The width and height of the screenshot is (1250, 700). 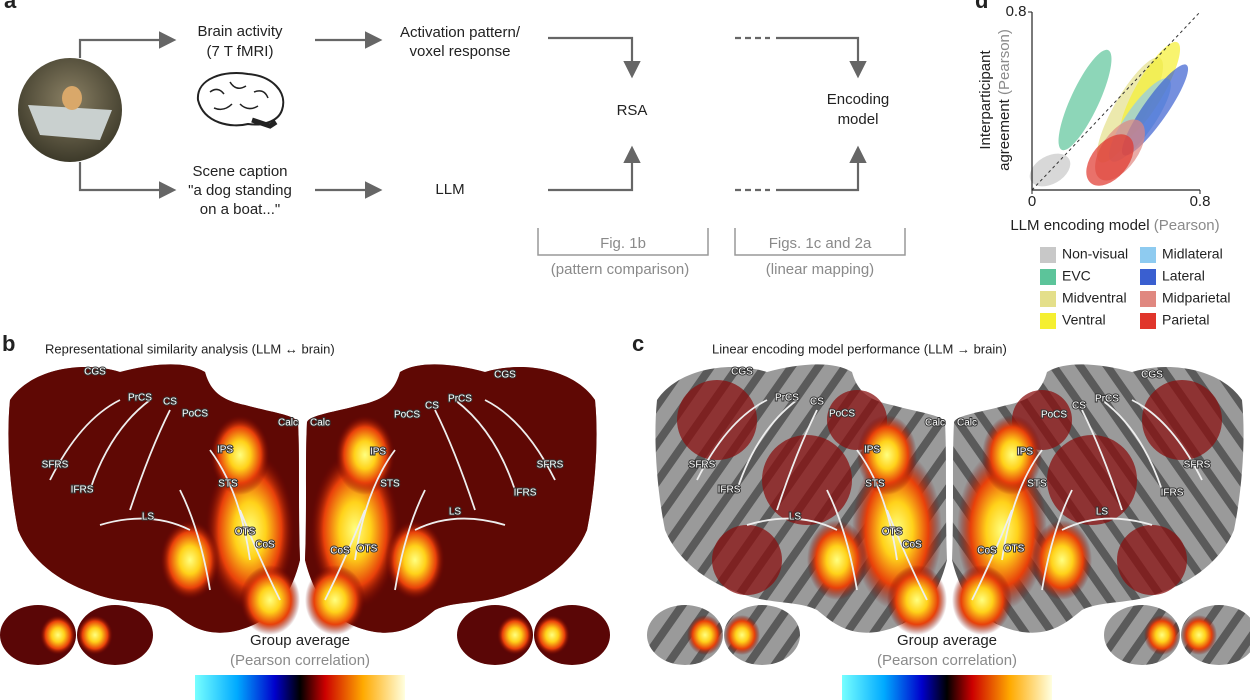 What do you see at coordinates (1016, 11) in the screenshot?
I see `y-tick-label: 0.8` at bounding box center [1016, 11].